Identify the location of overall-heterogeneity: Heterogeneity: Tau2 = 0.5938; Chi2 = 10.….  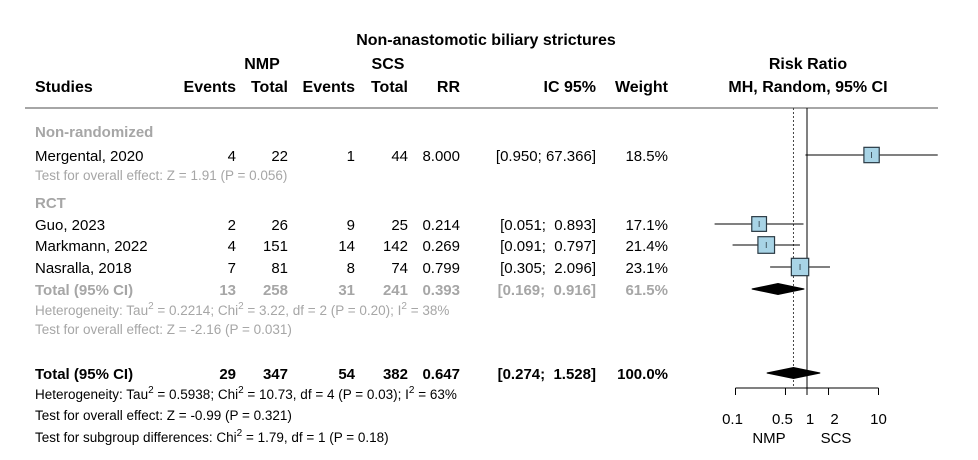
(246, 393).